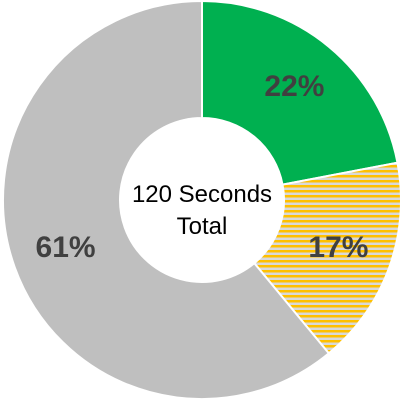  Describe the element at coordinates (202, 226) in the screenshot. I see `center-label-line2: Total` at that location.